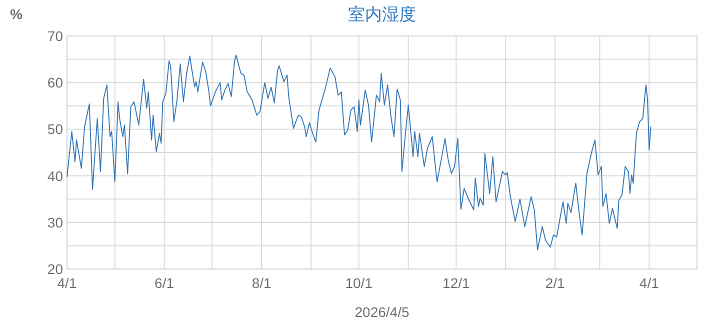  Describe the element at coordinates (55, 36) in the screenshot. I see `y-tick-label: 70` at that location.